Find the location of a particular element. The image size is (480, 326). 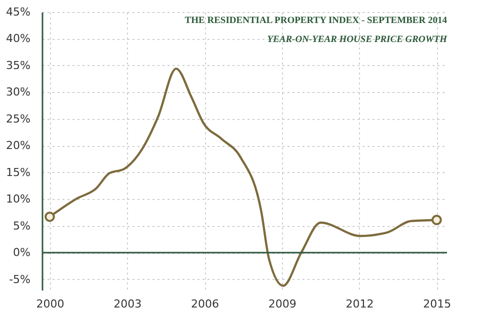

y-tick-label: 45% is located at coordinates (18, 12).